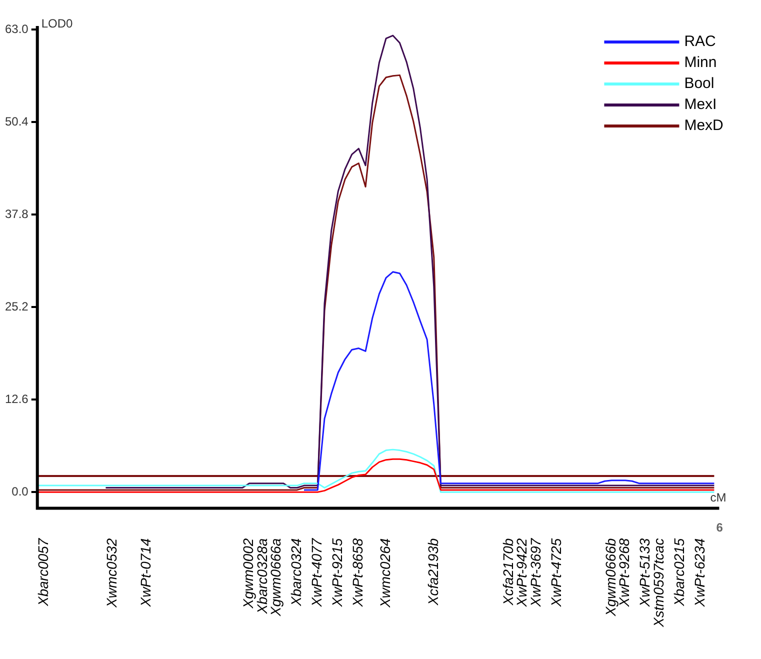 This screenshot has width=761, height=659. I want to click on x-tick-label: Xcfa2193b, so click(432, 572).